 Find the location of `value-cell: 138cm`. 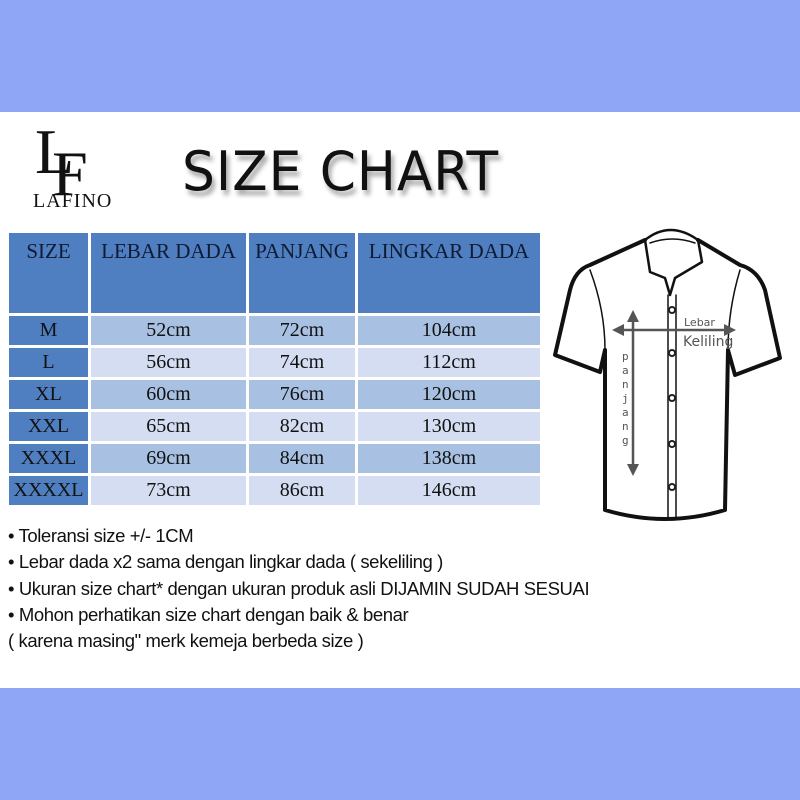

value-cell: 138cm is located at coordinates (449, 458).